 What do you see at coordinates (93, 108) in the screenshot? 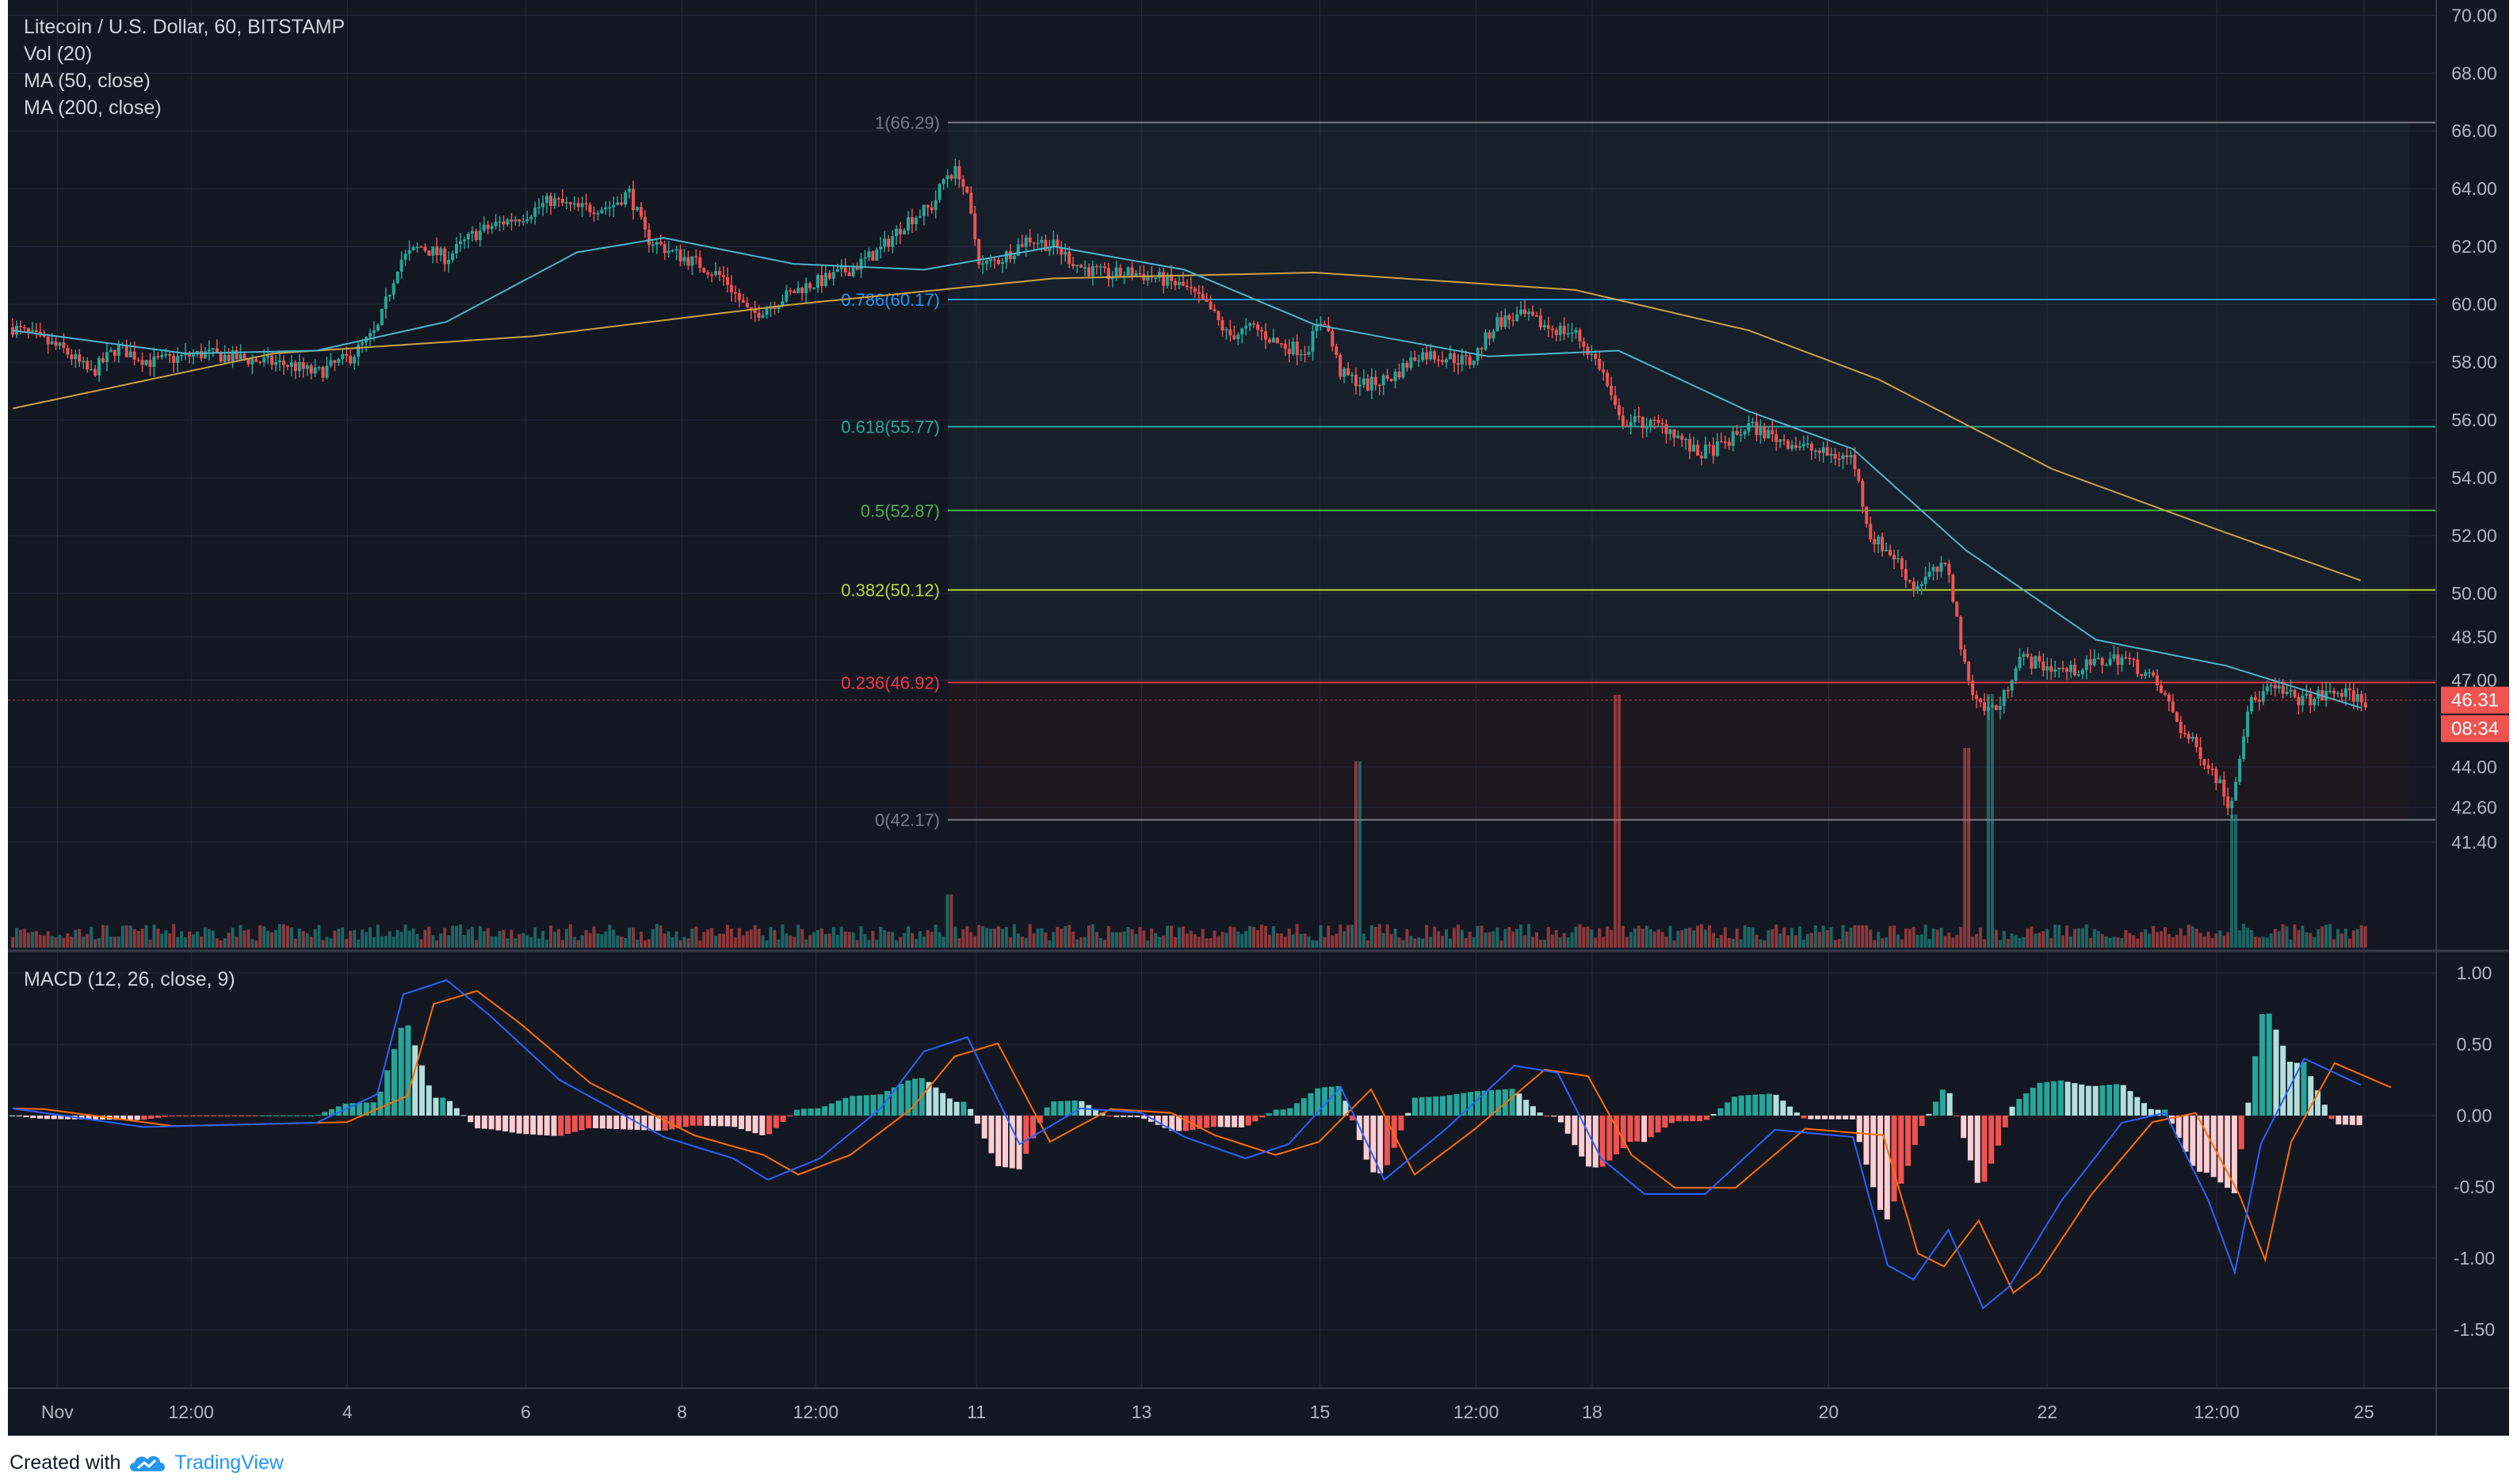
I see `indicator-ma200: MA (200, close)` at bounding box center [93, 108].